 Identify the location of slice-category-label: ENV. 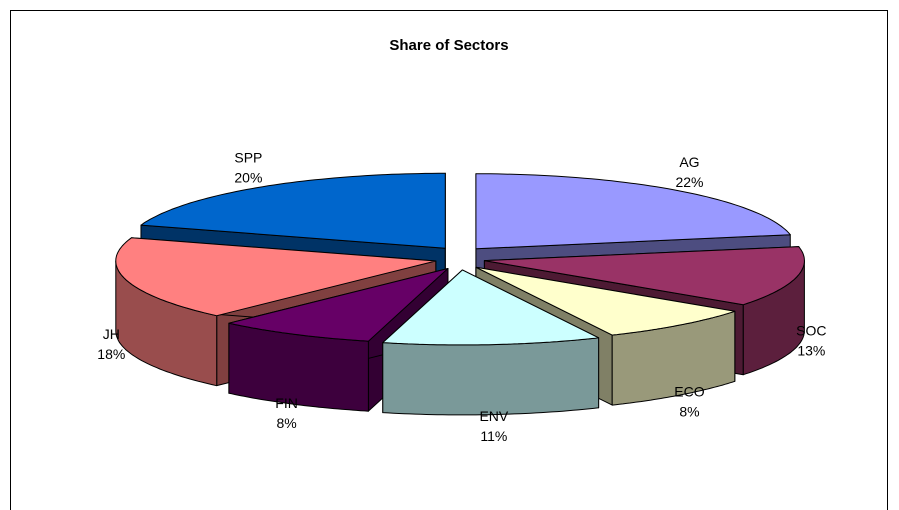
(493, 416).